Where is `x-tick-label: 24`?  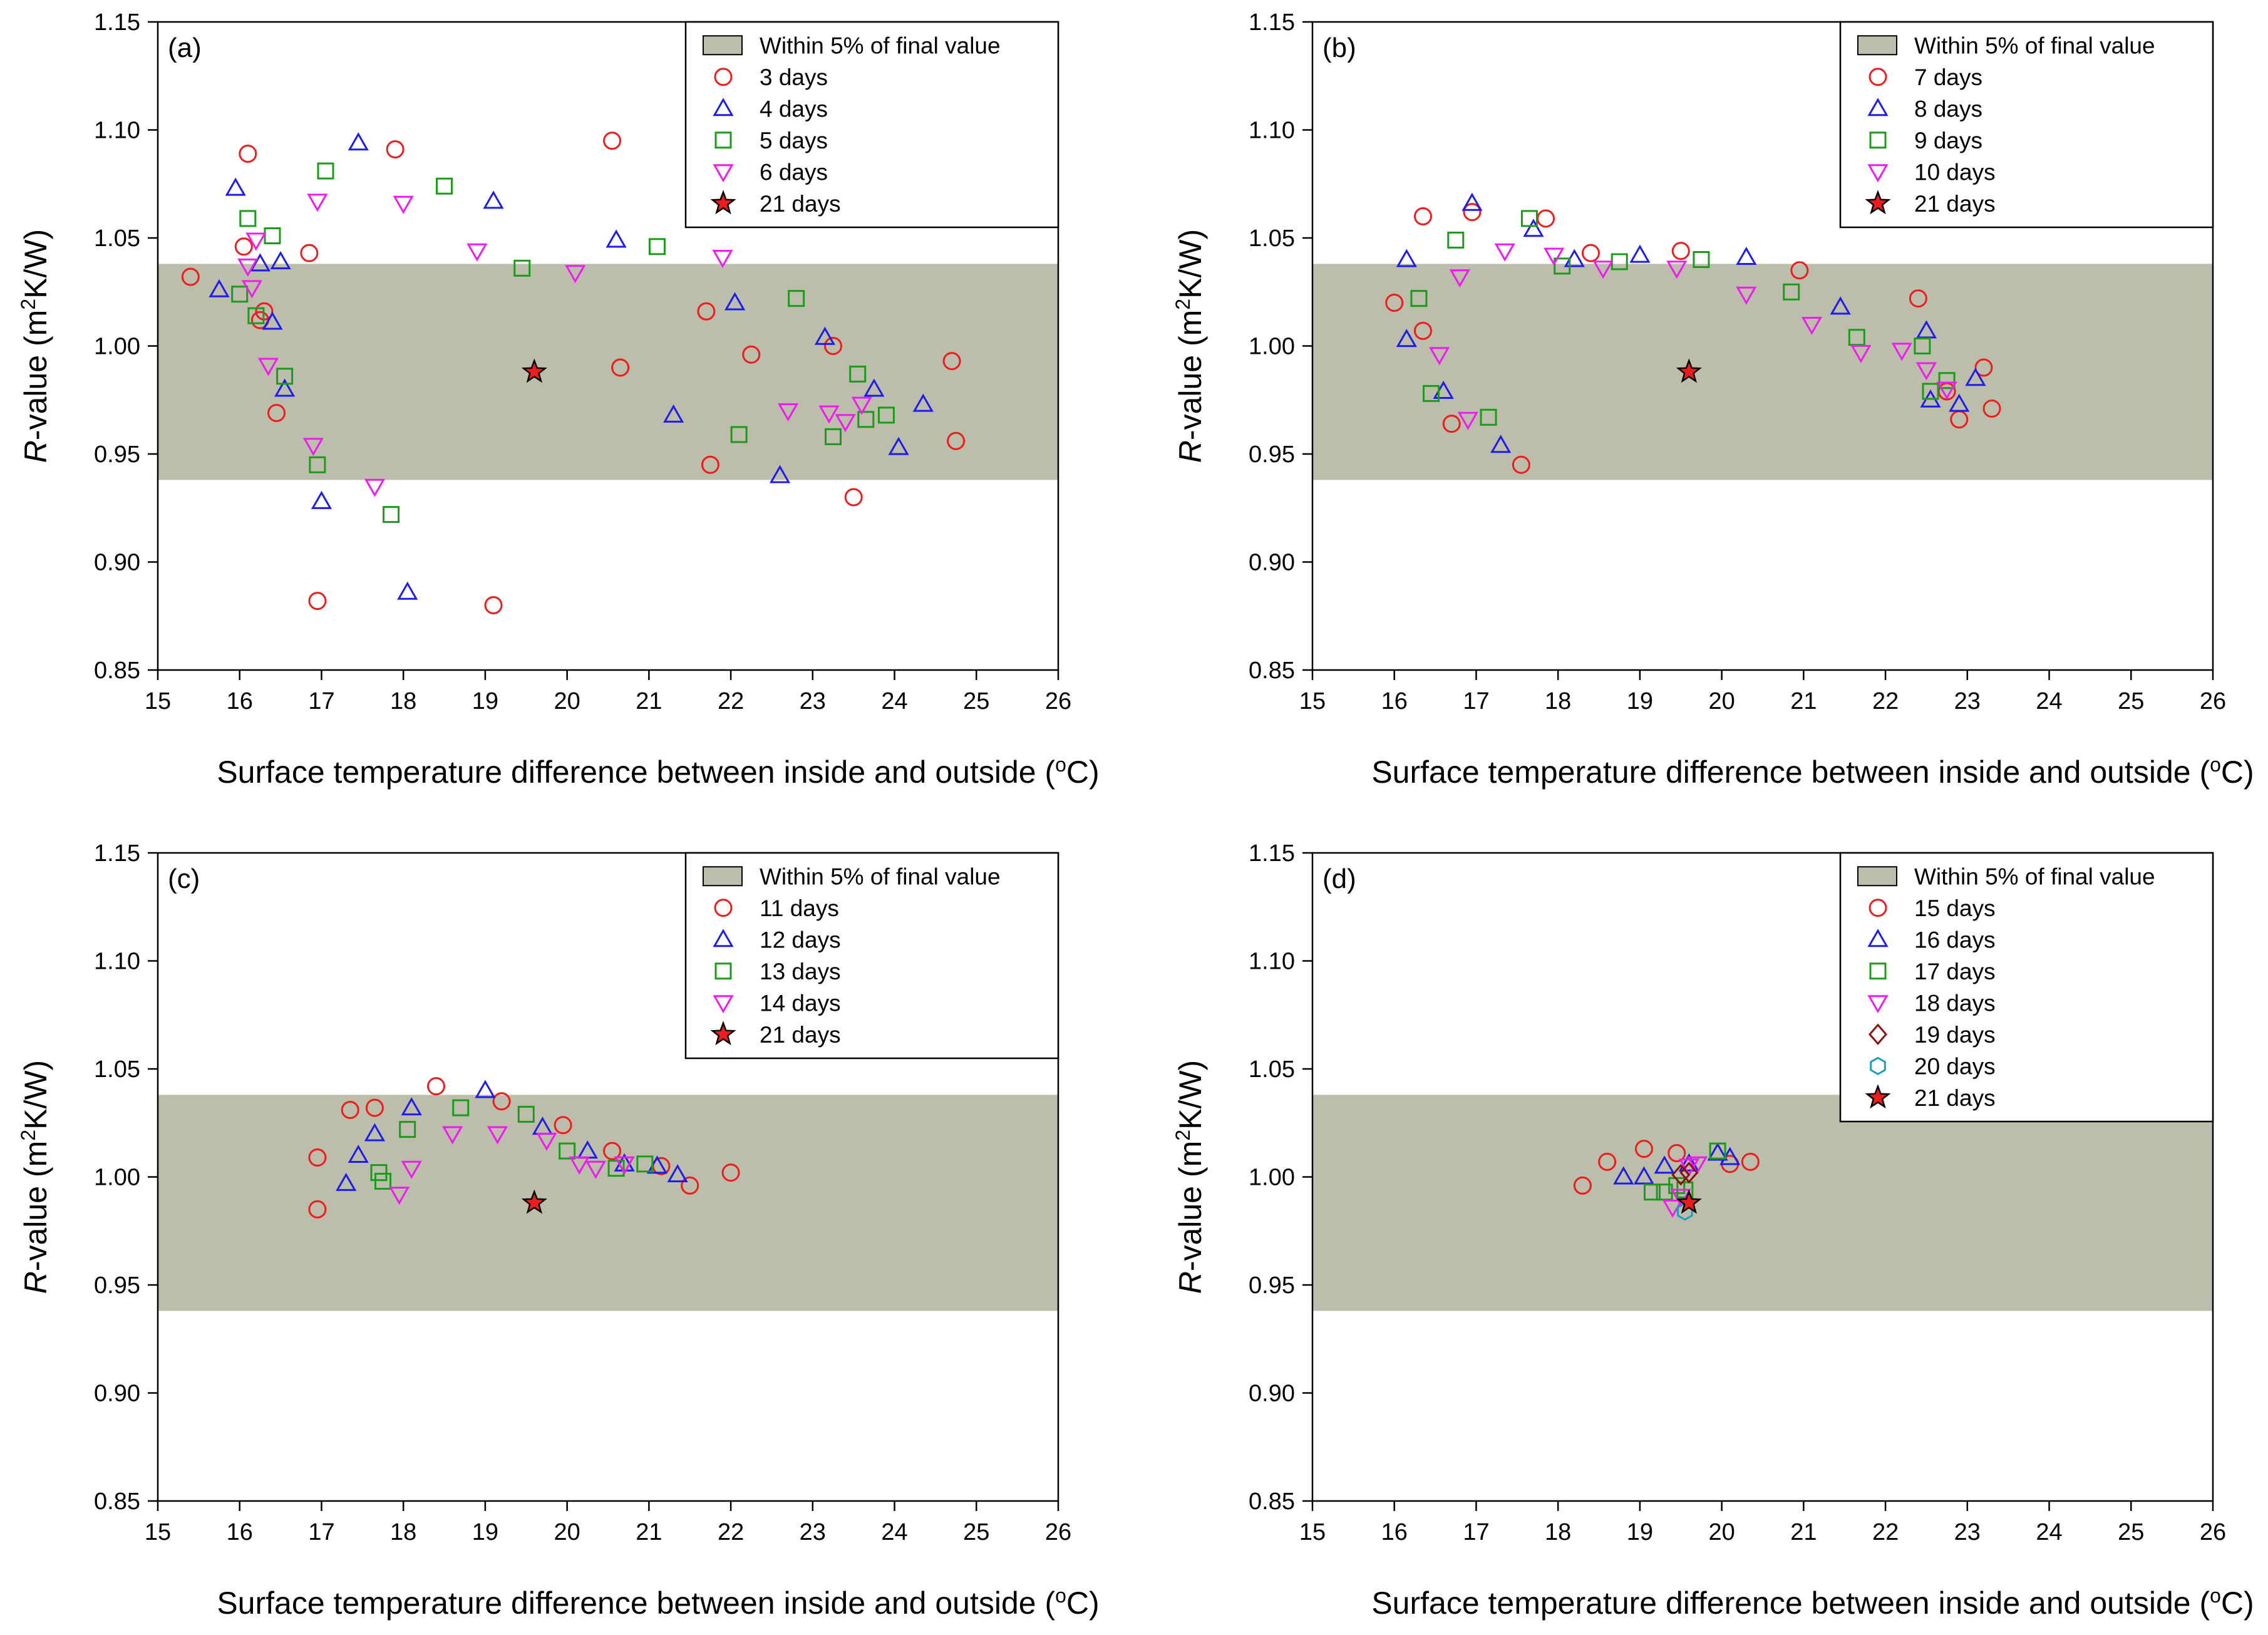 x-tick-label: 24 is located at coordinates (2049, 1532).